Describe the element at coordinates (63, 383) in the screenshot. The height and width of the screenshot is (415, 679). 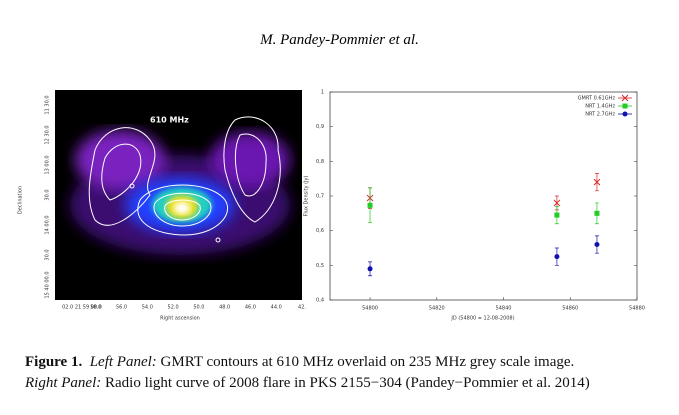
I see `caption-label: Right Panel:` at that location.